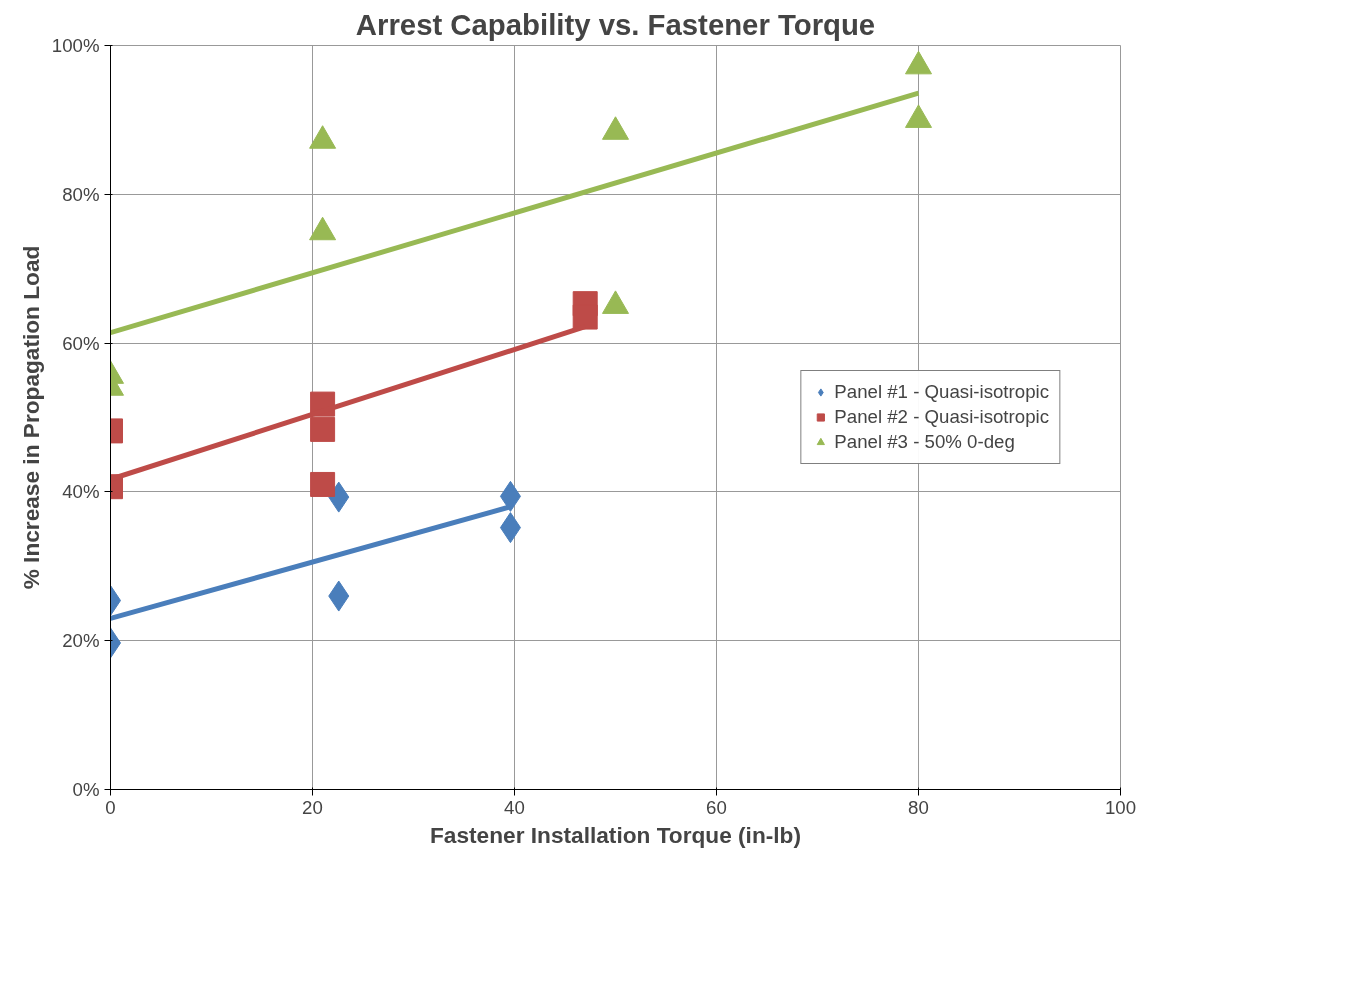 The width and height of the screenshot is (1355, 985). Describe the element at coordinates (1120, 807) in the screenshot. I see `x-tick-label: 100` at that location.